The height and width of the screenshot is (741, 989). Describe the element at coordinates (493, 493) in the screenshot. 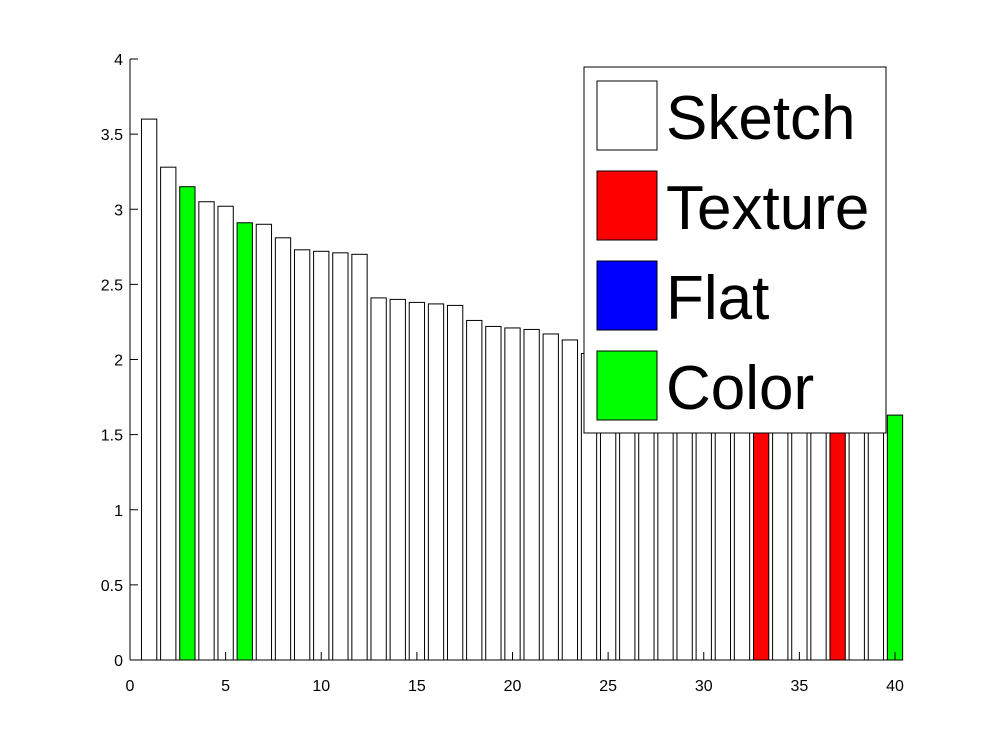

I see `bar-19-sketch` at that location.